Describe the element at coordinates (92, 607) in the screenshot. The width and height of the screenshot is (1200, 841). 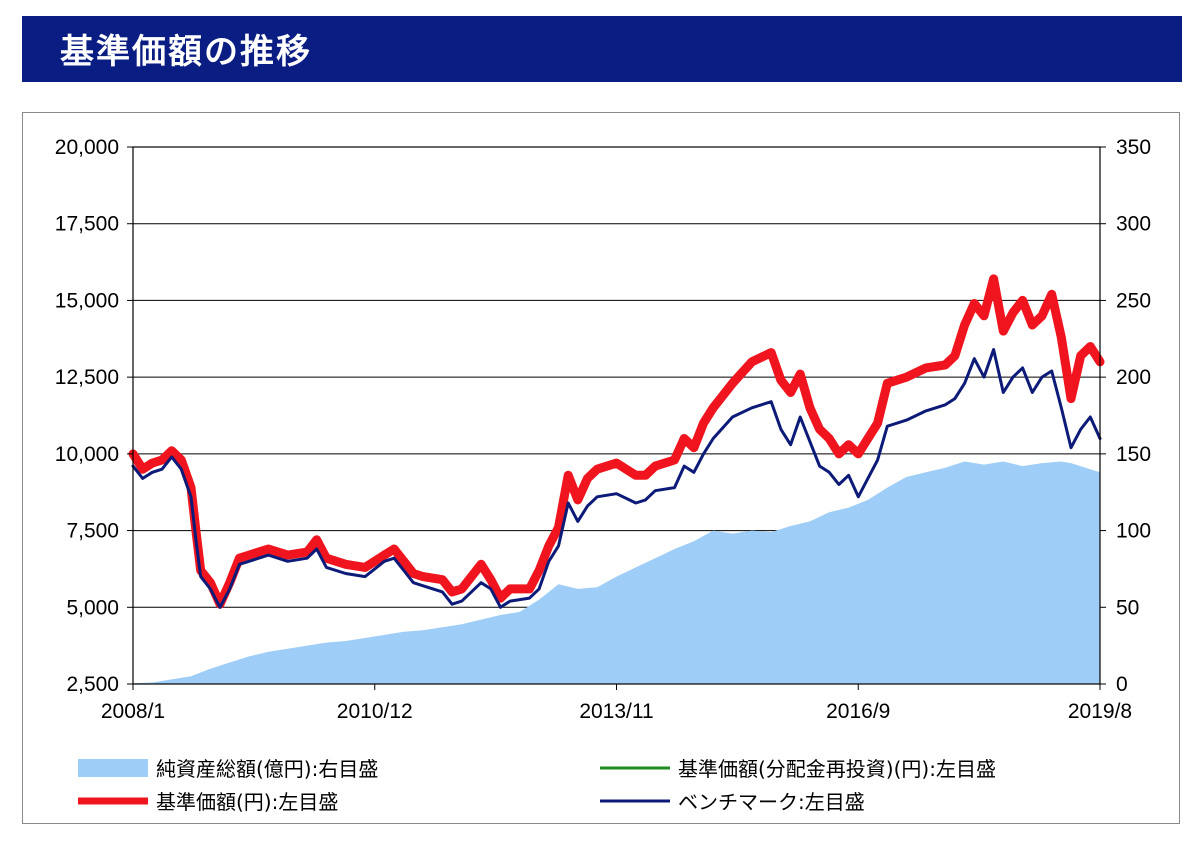
I see `y-left-tick-label: 5,000` at that location.